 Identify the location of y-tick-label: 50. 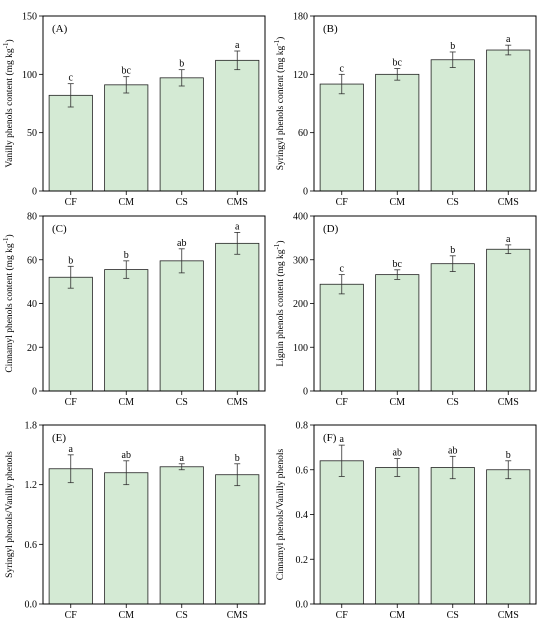
(32, 133).